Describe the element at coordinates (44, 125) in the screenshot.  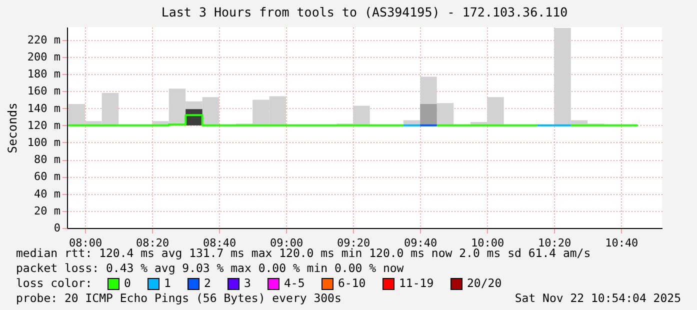
I see `y-tick-label: 120 m` at that location.